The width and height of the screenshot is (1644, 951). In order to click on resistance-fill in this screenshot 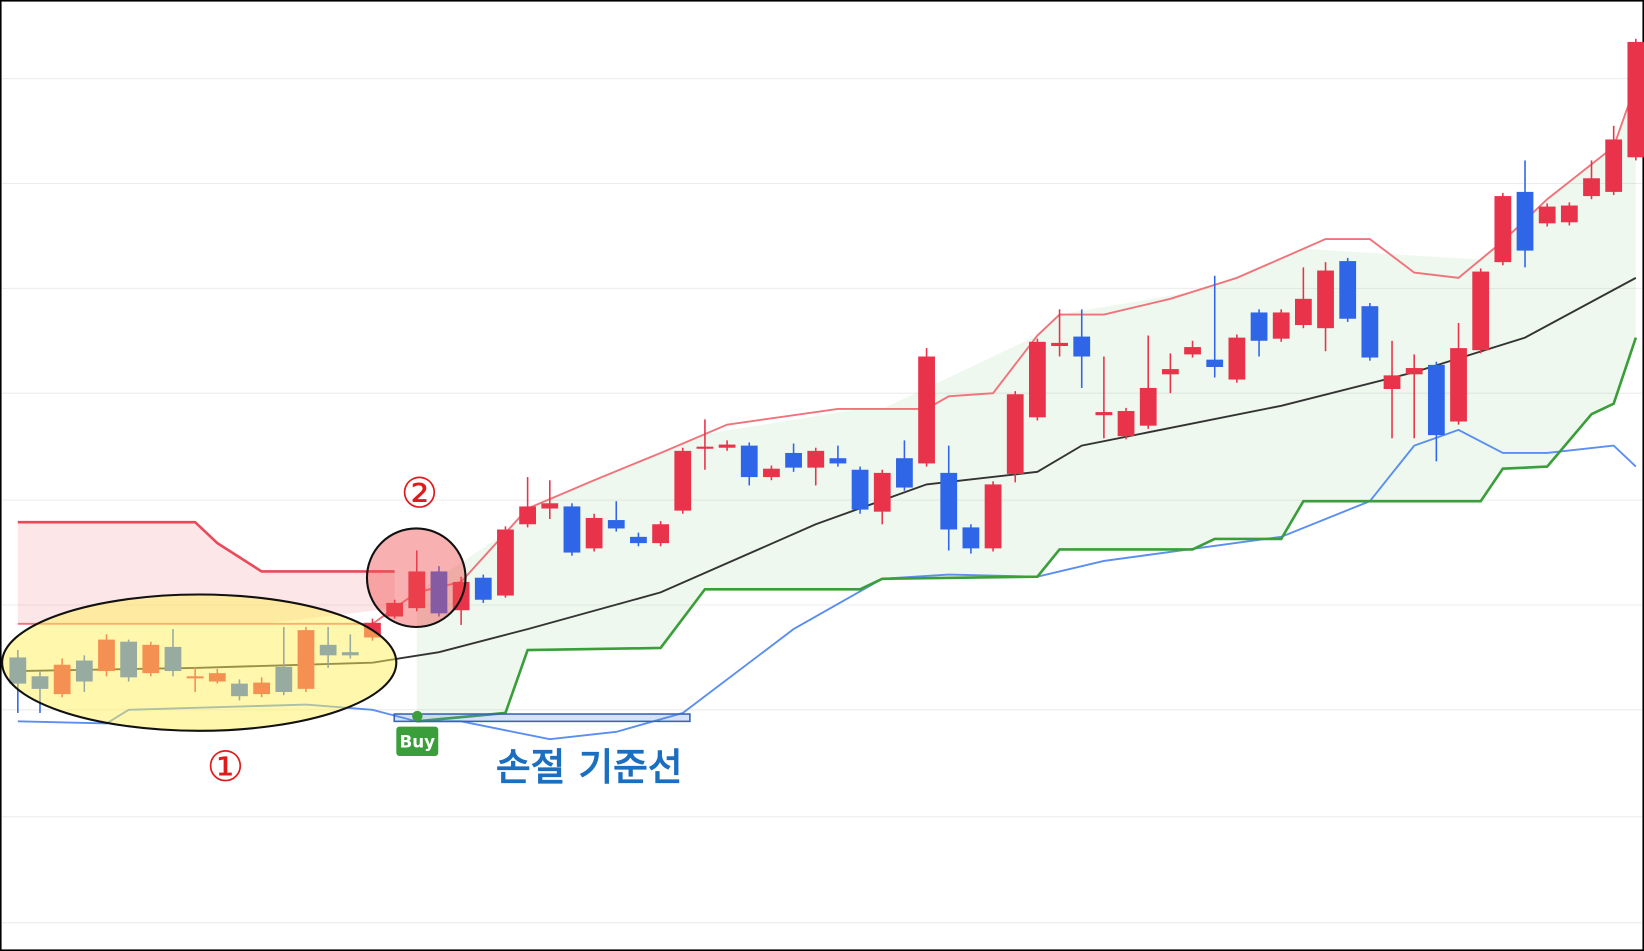, I will do `click(206, 573)`.